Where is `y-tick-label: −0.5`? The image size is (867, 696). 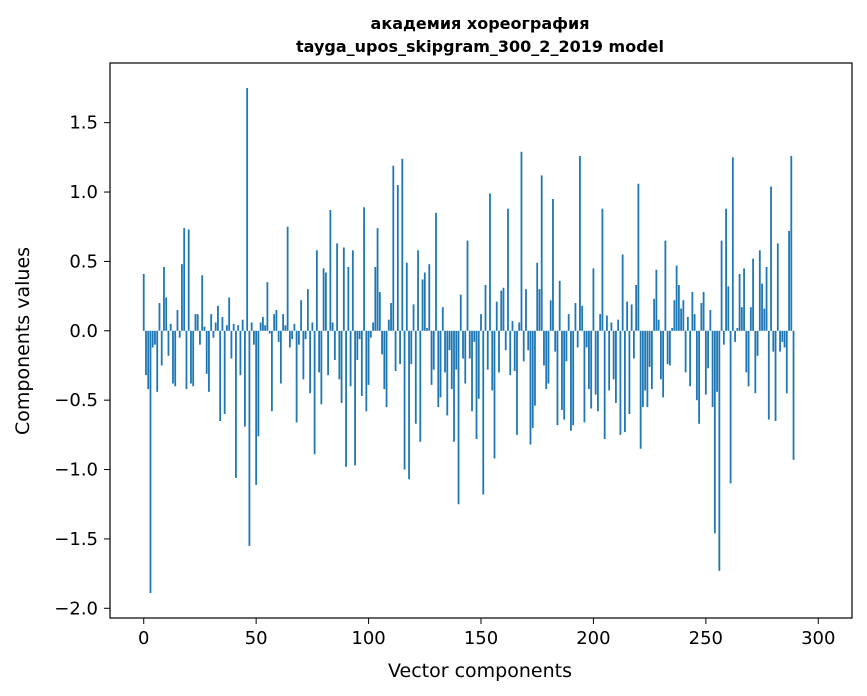 y-tick-label: −0.5 is located at coordinates (76, 400).